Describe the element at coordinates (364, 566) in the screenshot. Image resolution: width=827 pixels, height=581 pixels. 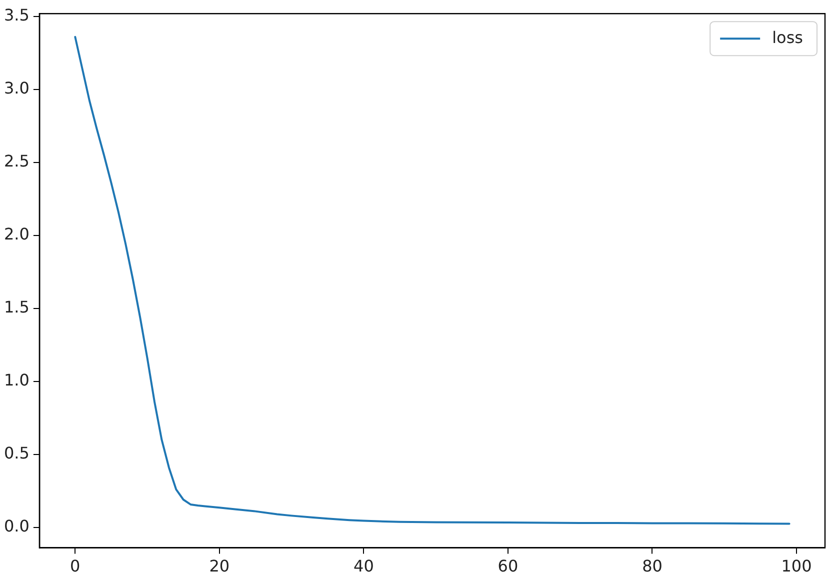
I see `x-tick-label: 40` at that location.